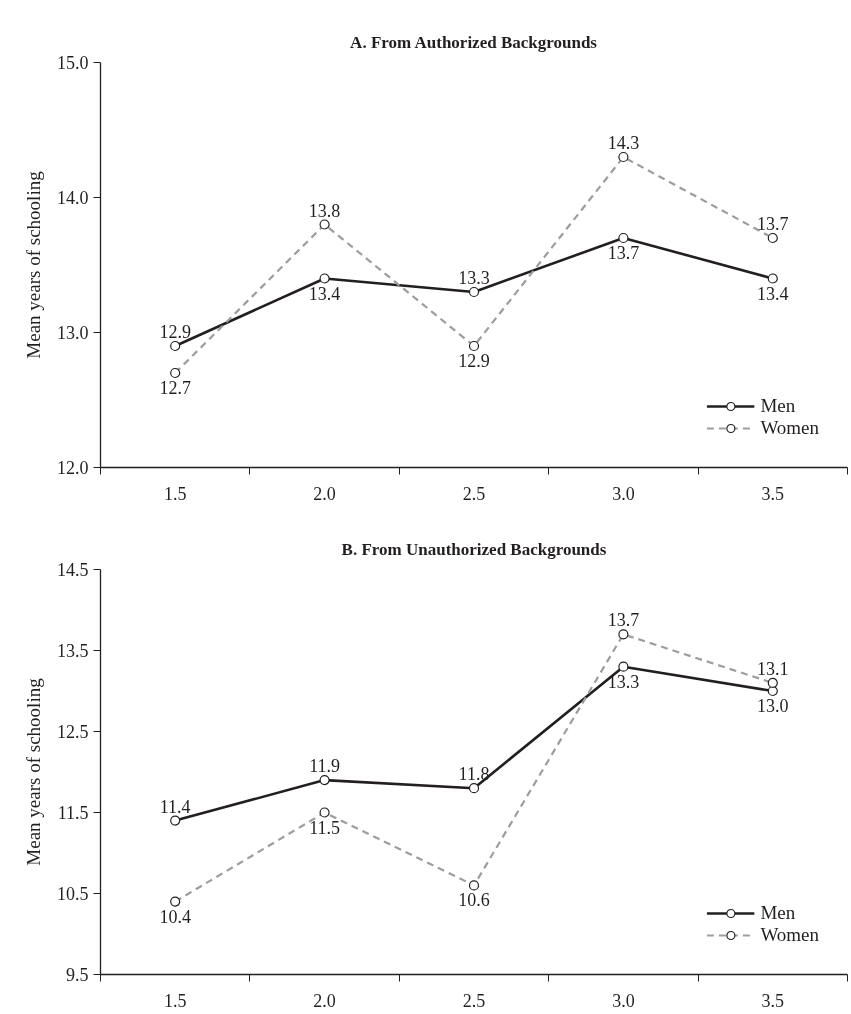 The image size is (851, 1014). What do you see at coordinates (623, 143) in the screenshot?
I see `data-label: 14.3` at bounding box center [623, 143].